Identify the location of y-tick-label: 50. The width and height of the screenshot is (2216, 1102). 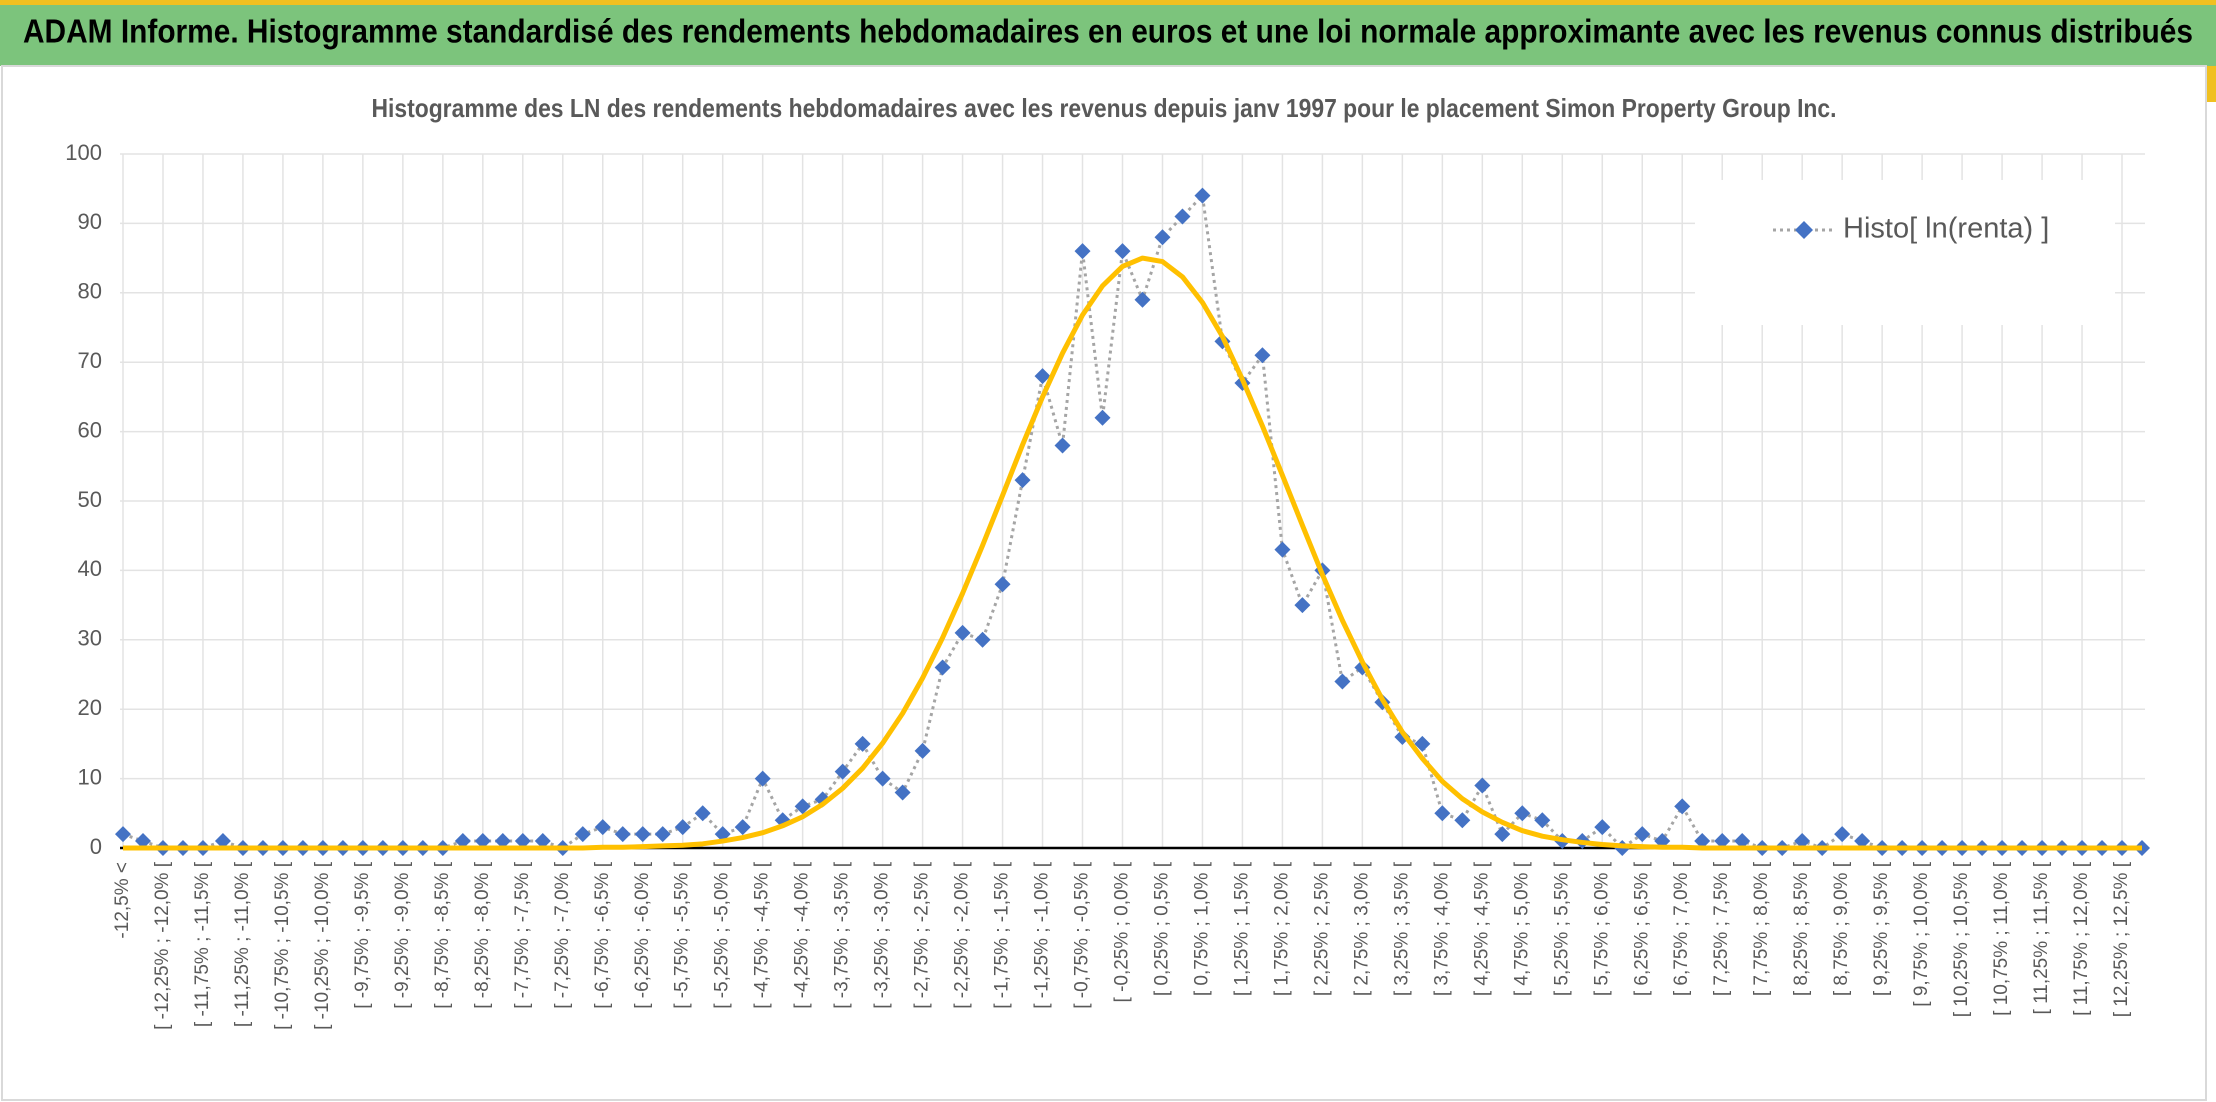
(90, 499).